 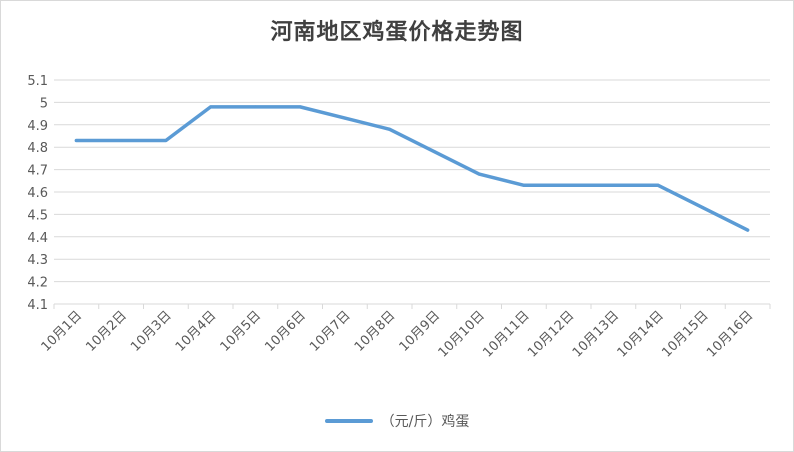 I want to click on x-tick-label: 10月7日, so click(x=330, y=331).